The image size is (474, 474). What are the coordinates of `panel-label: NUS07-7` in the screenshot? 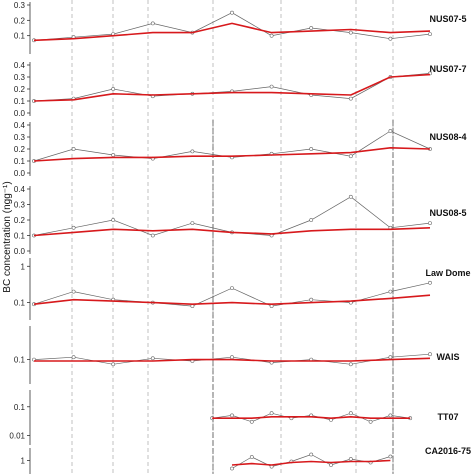 It's located at (447, 69).